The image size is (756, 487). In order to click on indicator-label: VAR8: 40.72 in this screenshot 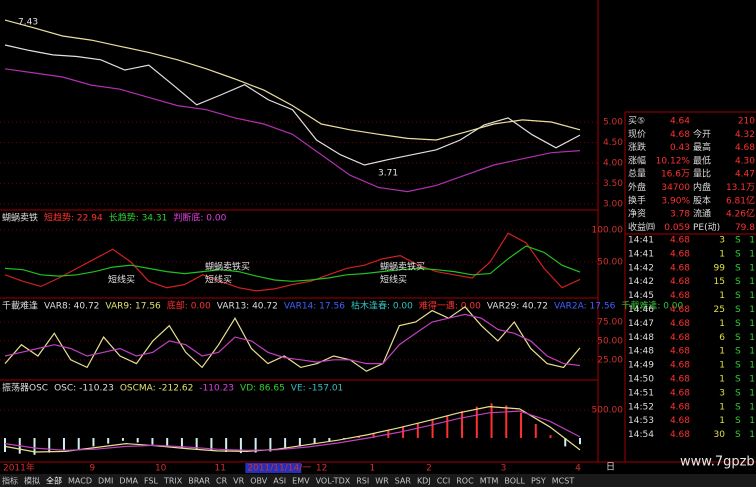, I will do `click(71, 307)`.